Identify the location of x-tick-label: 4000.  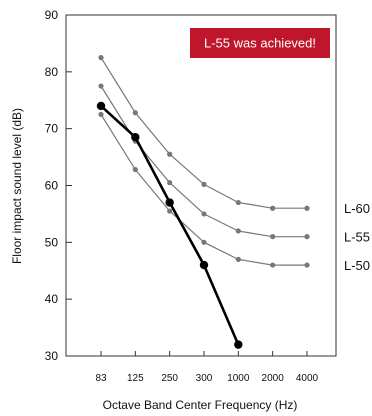
(307, 378).